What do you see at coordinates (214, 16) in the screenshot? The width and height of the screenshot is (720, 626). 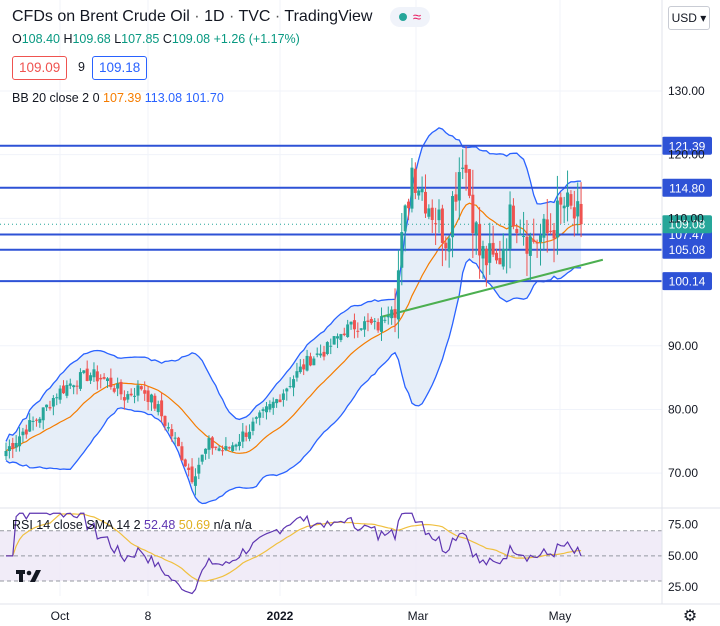 I see `interval: 1D` at bounding box center [214, 16].